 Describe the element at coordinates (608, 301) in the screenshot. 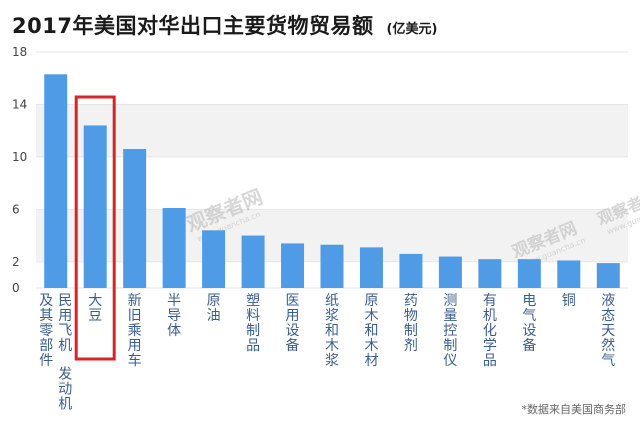

I see `x-label-glyph: 液` at that location.